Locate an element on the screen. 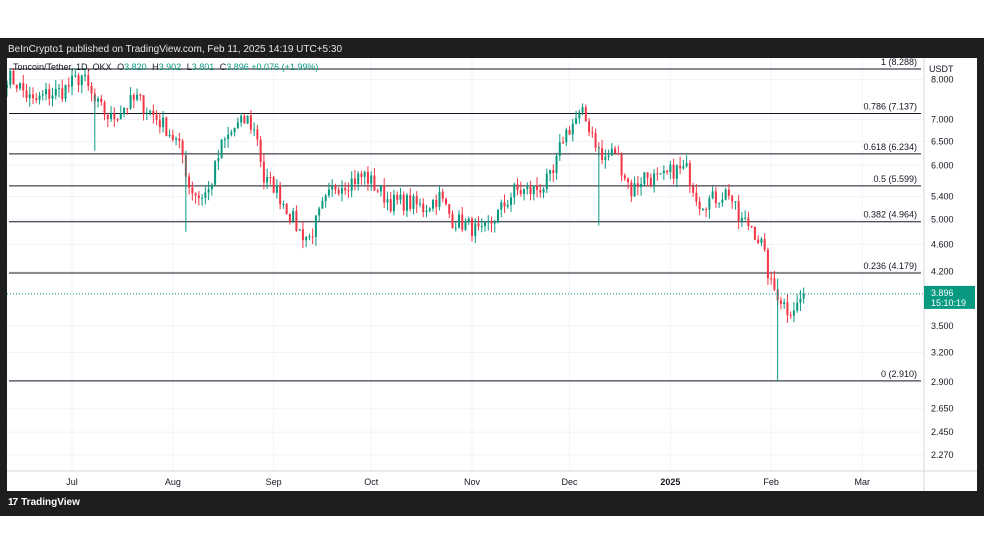  symbol-info: Toncoin/Tether, 1D, OKX is located at coordinates (62, 67).